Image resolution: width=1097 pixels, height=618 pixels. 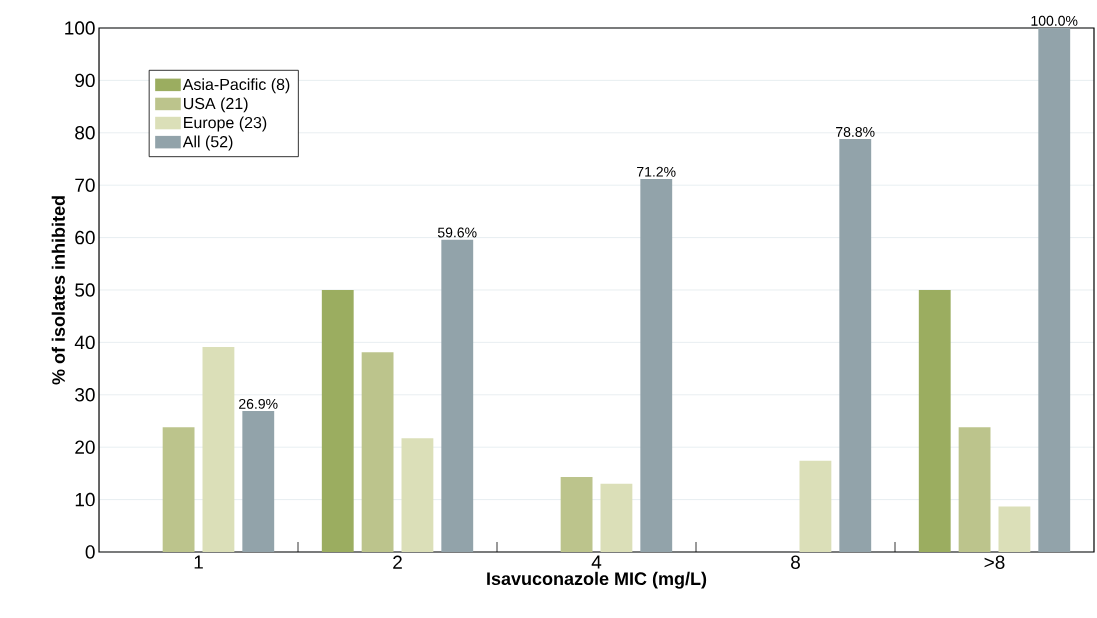 I want to click on y-tick-label: 50, so click(x=85, y=290).